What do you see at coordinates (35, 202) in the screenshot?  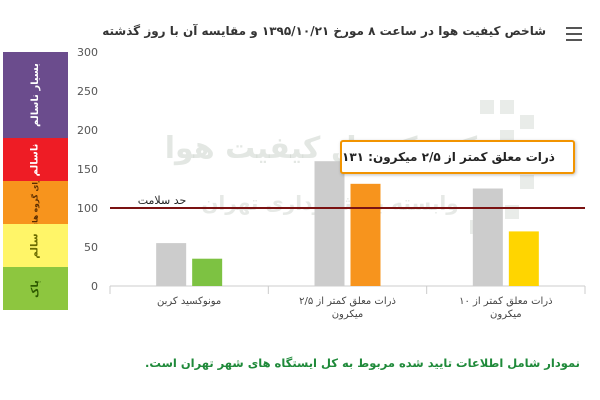 I see `aqi-band: ناسالم برای گروه های حساس` at bounding box center [35, 202].